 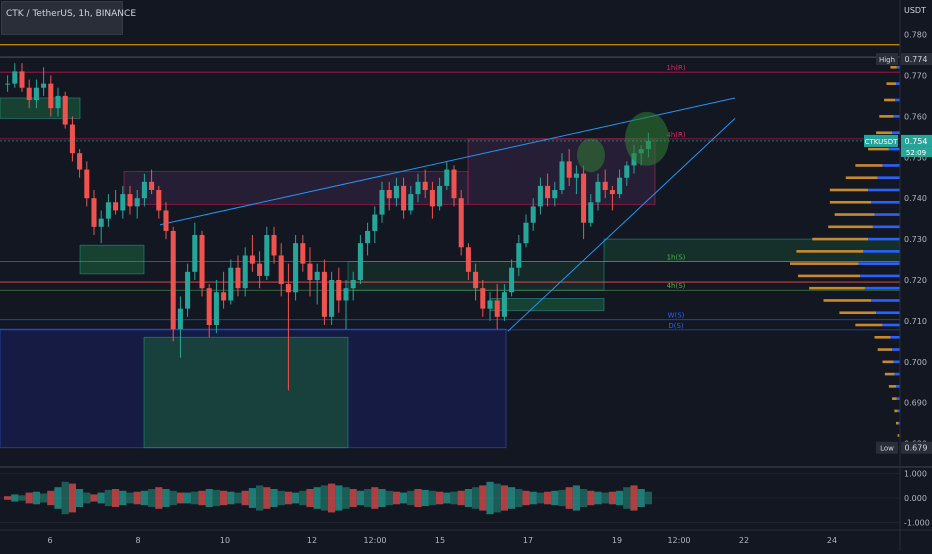 What do you see at coordinates (676, 316) in the screenshot?
I see `level-label: W(S)` at bounding box center [676, 316].